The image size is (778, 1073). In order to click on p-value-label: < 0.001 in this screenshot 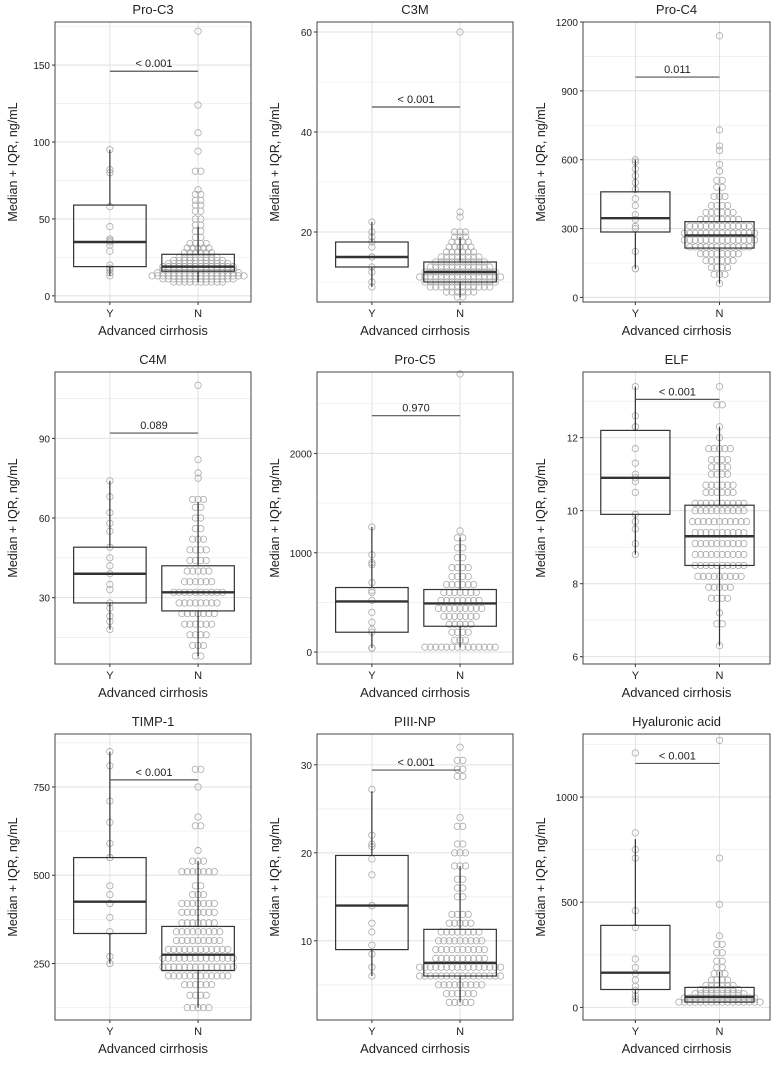, I will do `click(677, 756)`.